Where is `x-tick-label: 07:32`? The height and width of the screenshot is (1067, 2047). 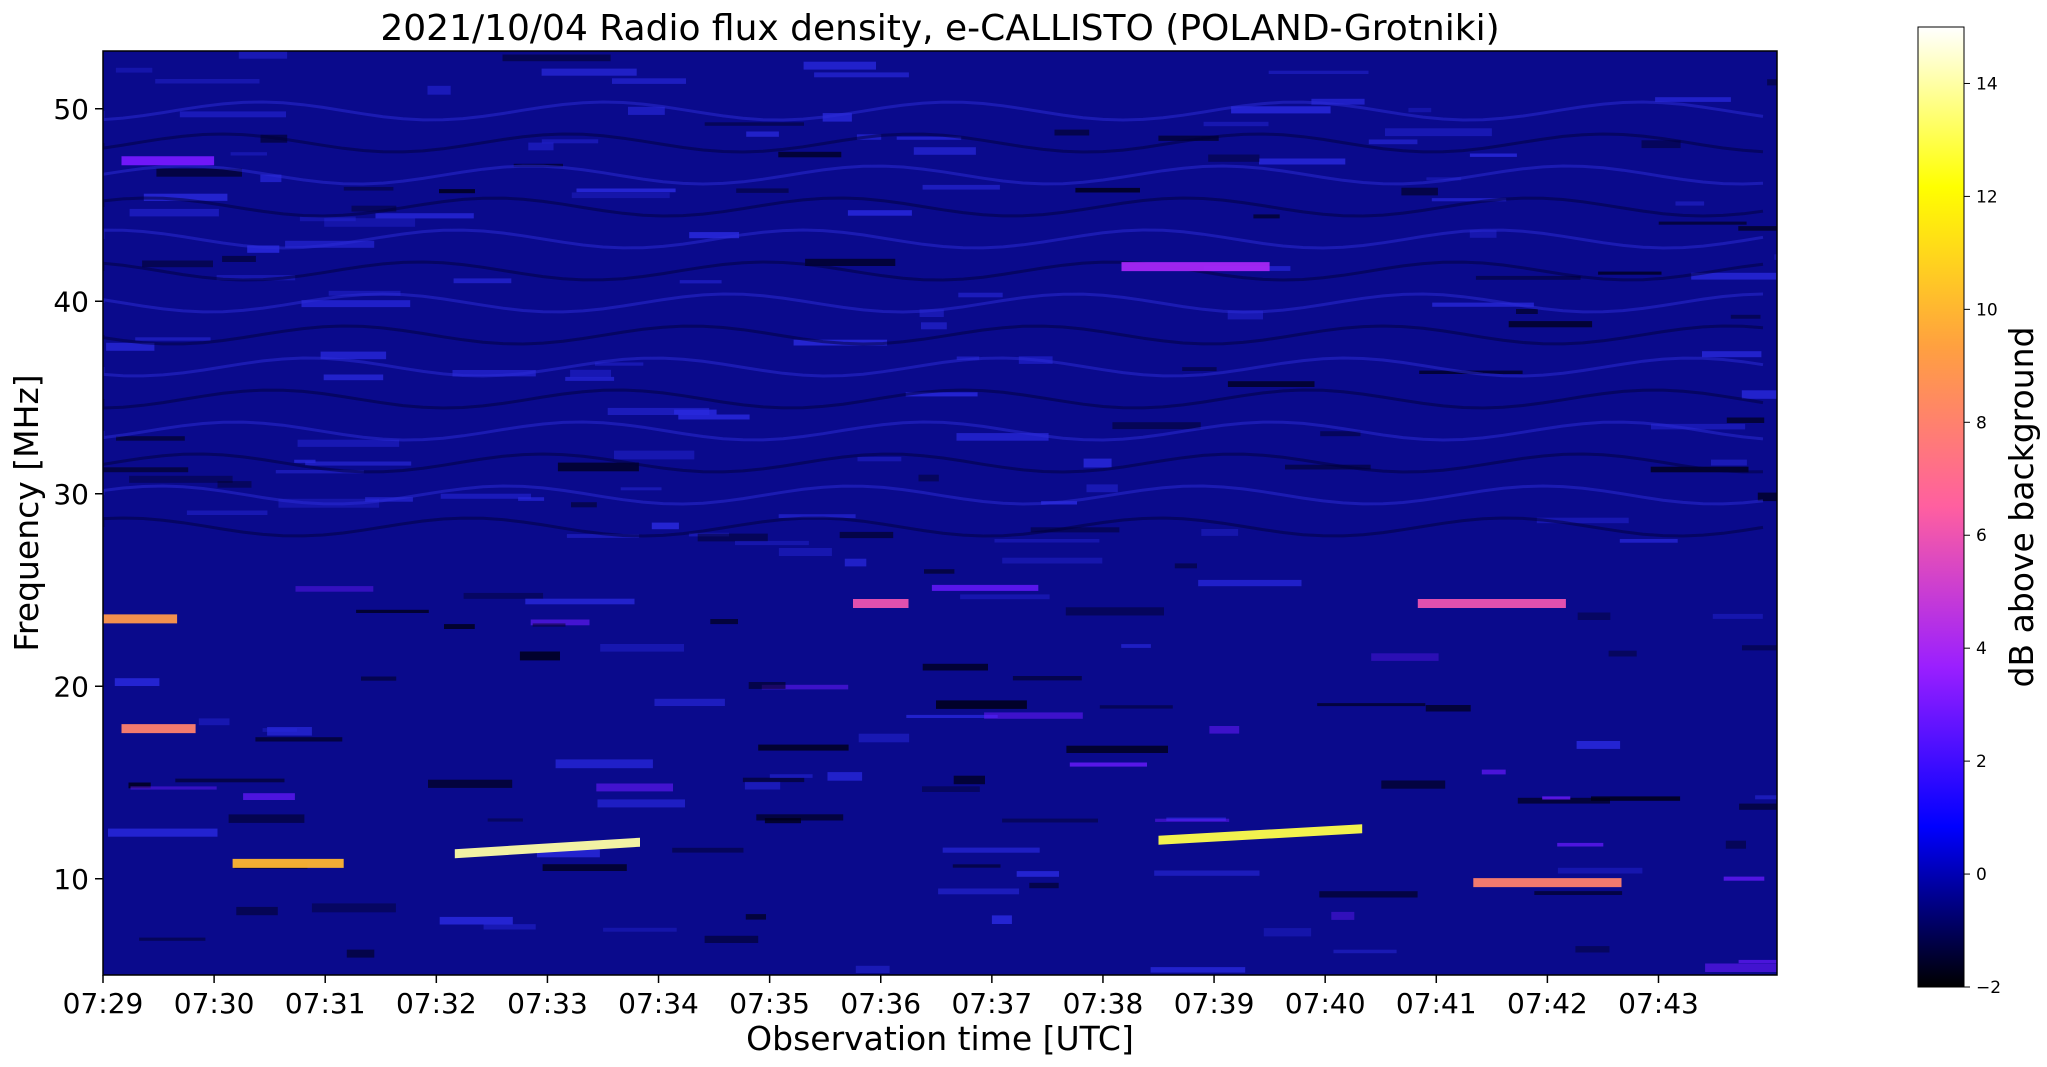
x-tick-label: 07:32 is located at coordinates (436, 1003).